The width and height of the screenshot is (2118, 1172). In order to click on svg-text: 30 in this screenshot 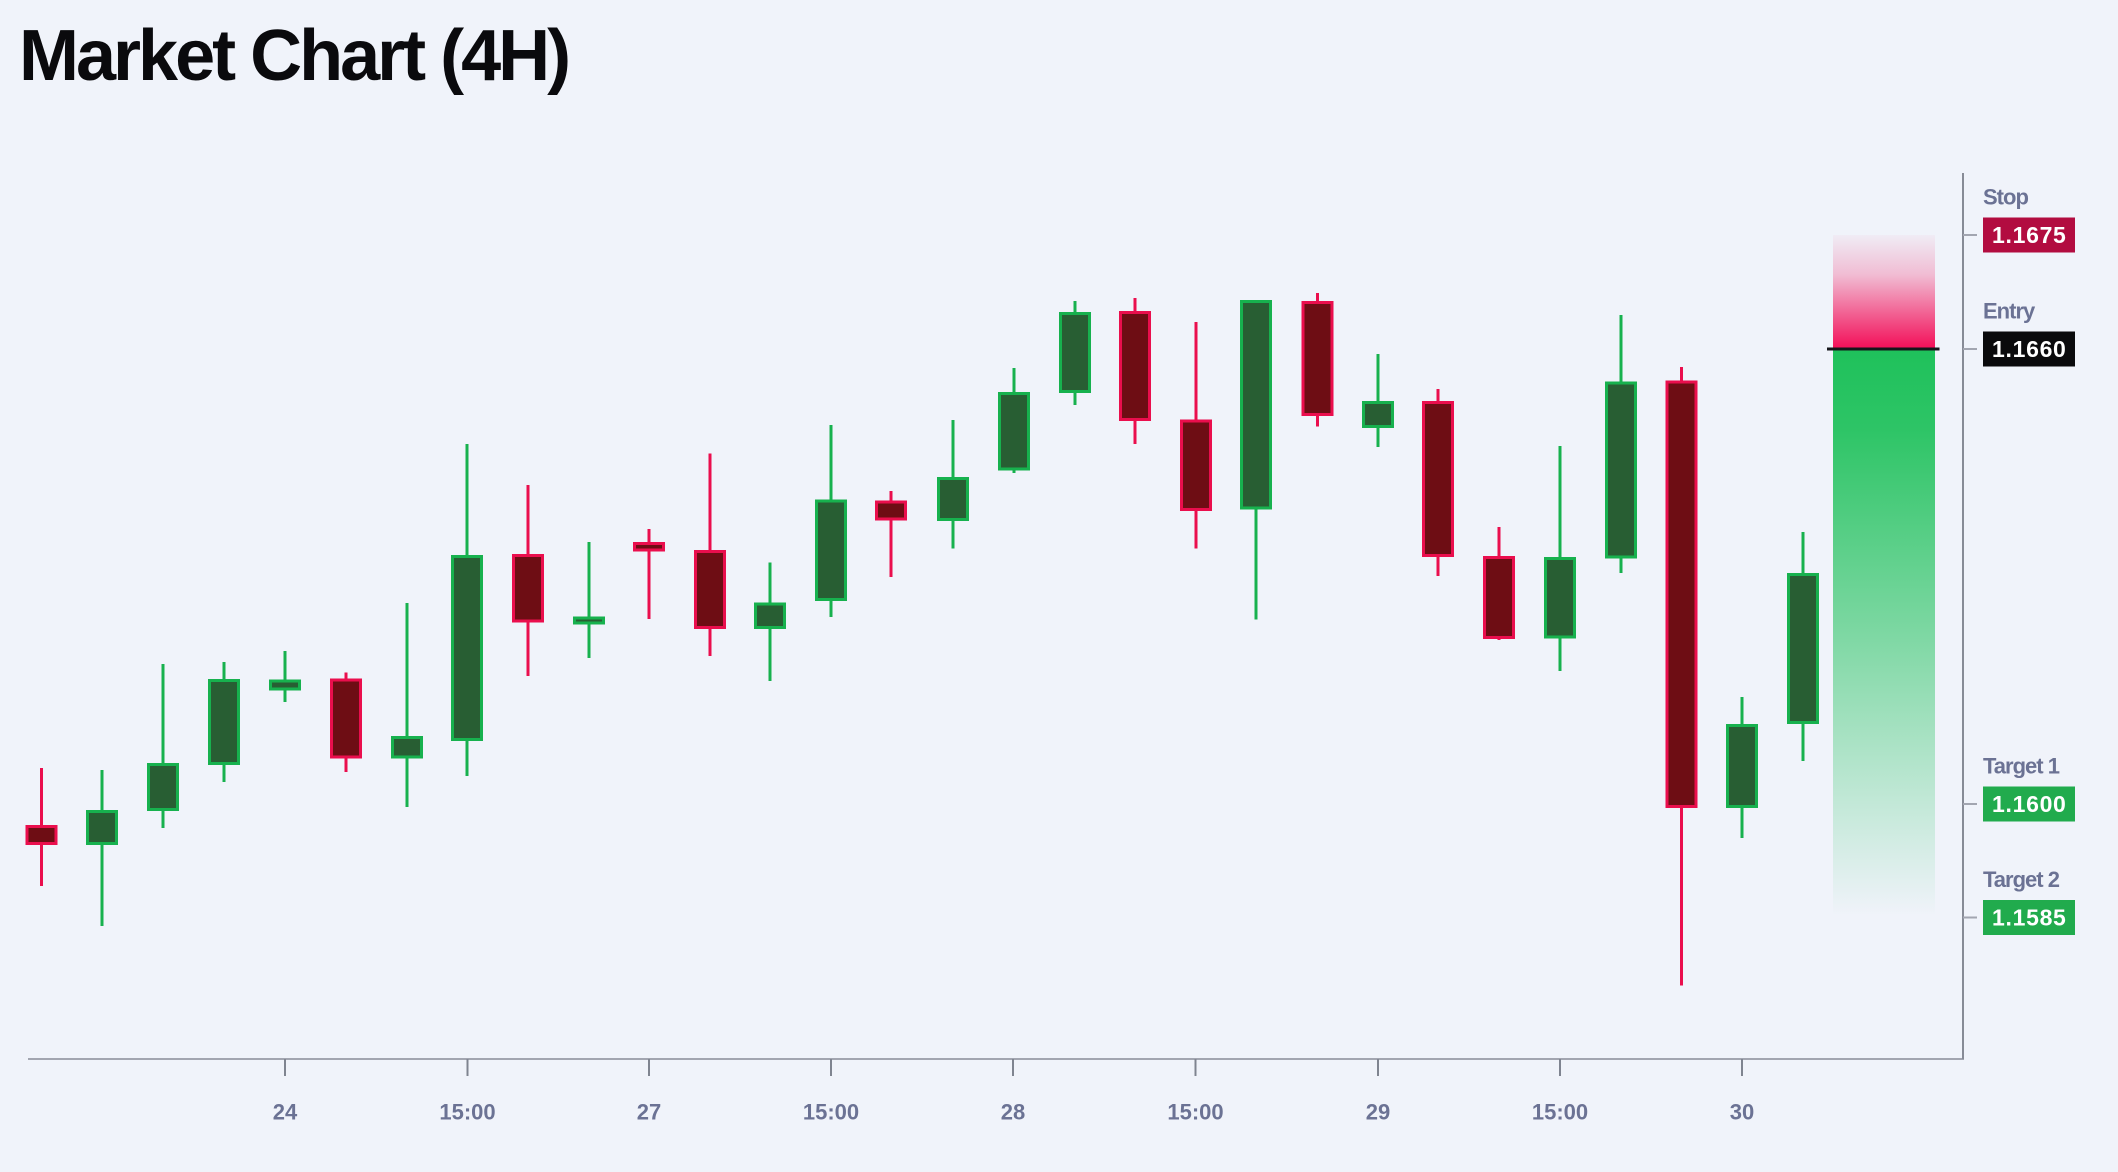, I will do `click(1742, 1112)`.